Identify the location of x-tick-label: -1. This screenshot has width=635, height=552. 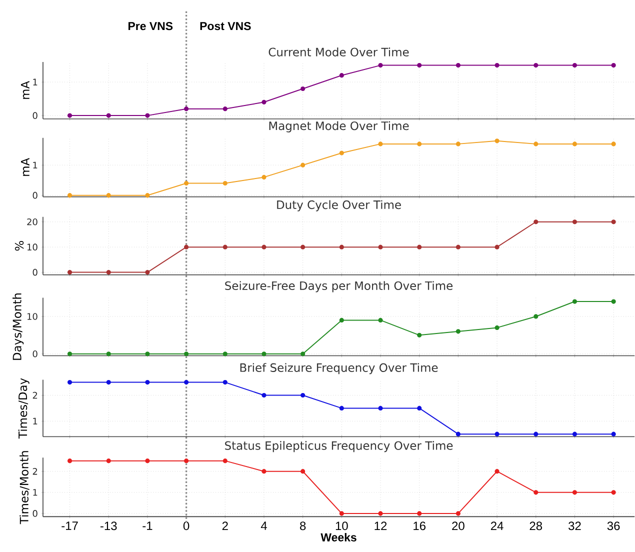
(147, 526).